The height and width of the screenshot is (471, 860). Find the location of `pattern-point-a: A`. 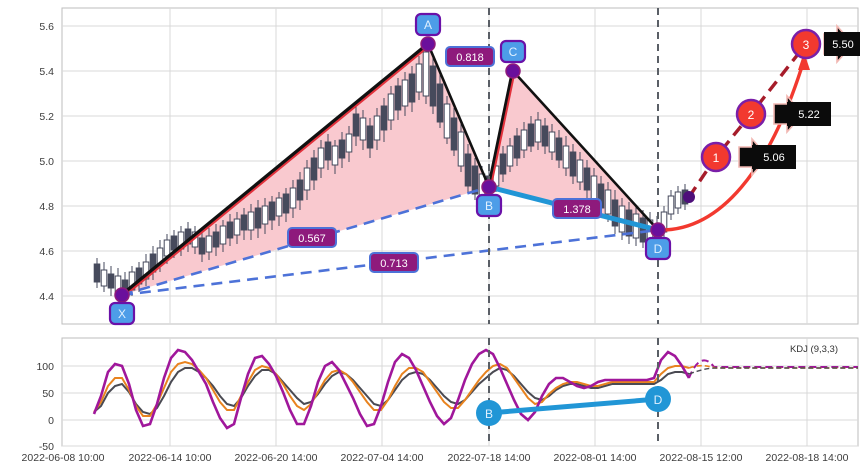

pattern-point-a: A is located at coordinates (428, 32).